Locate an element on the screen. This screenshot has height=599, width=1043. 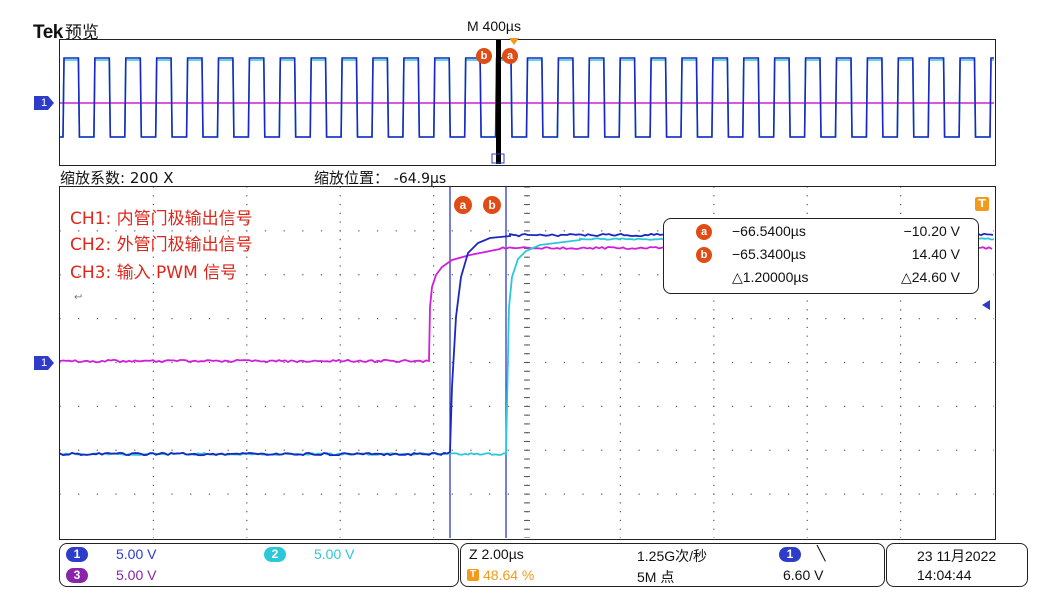
cursor-b-value: 14.40 V is located at coordinates (936, 254).